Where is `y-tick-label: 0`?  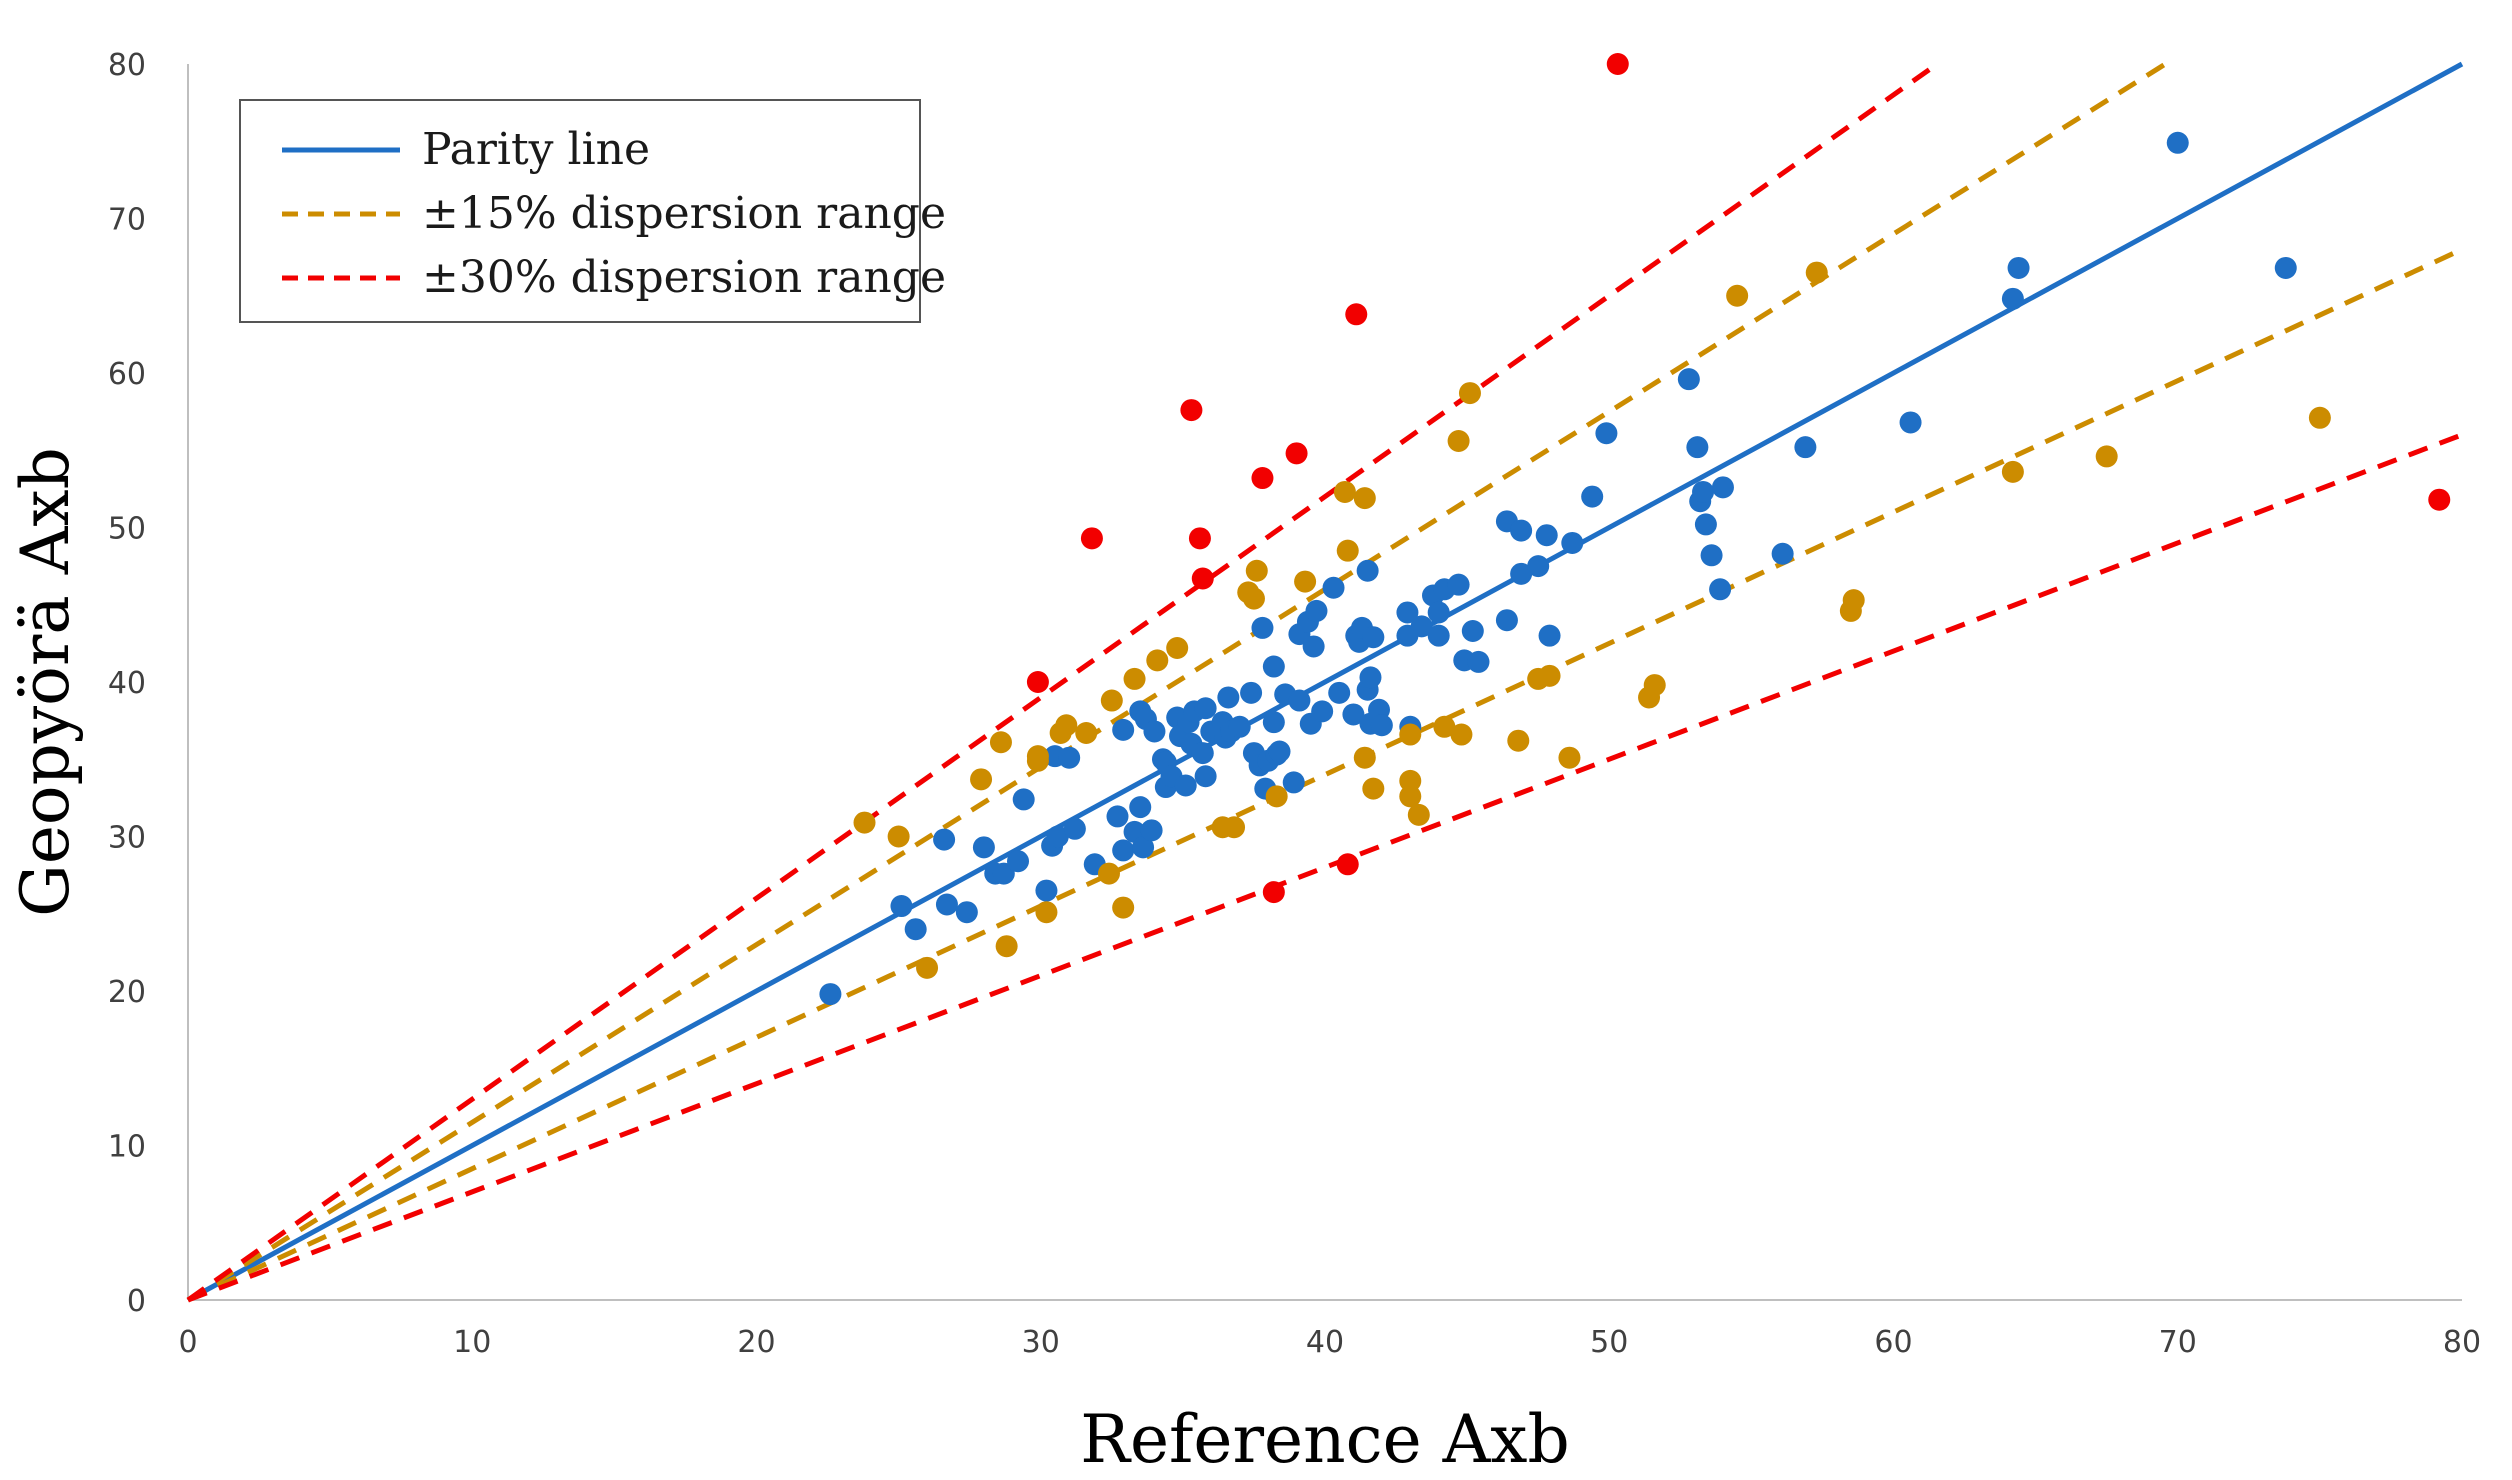 y-tick-label: 0 is located at coordinates (136, 1301).